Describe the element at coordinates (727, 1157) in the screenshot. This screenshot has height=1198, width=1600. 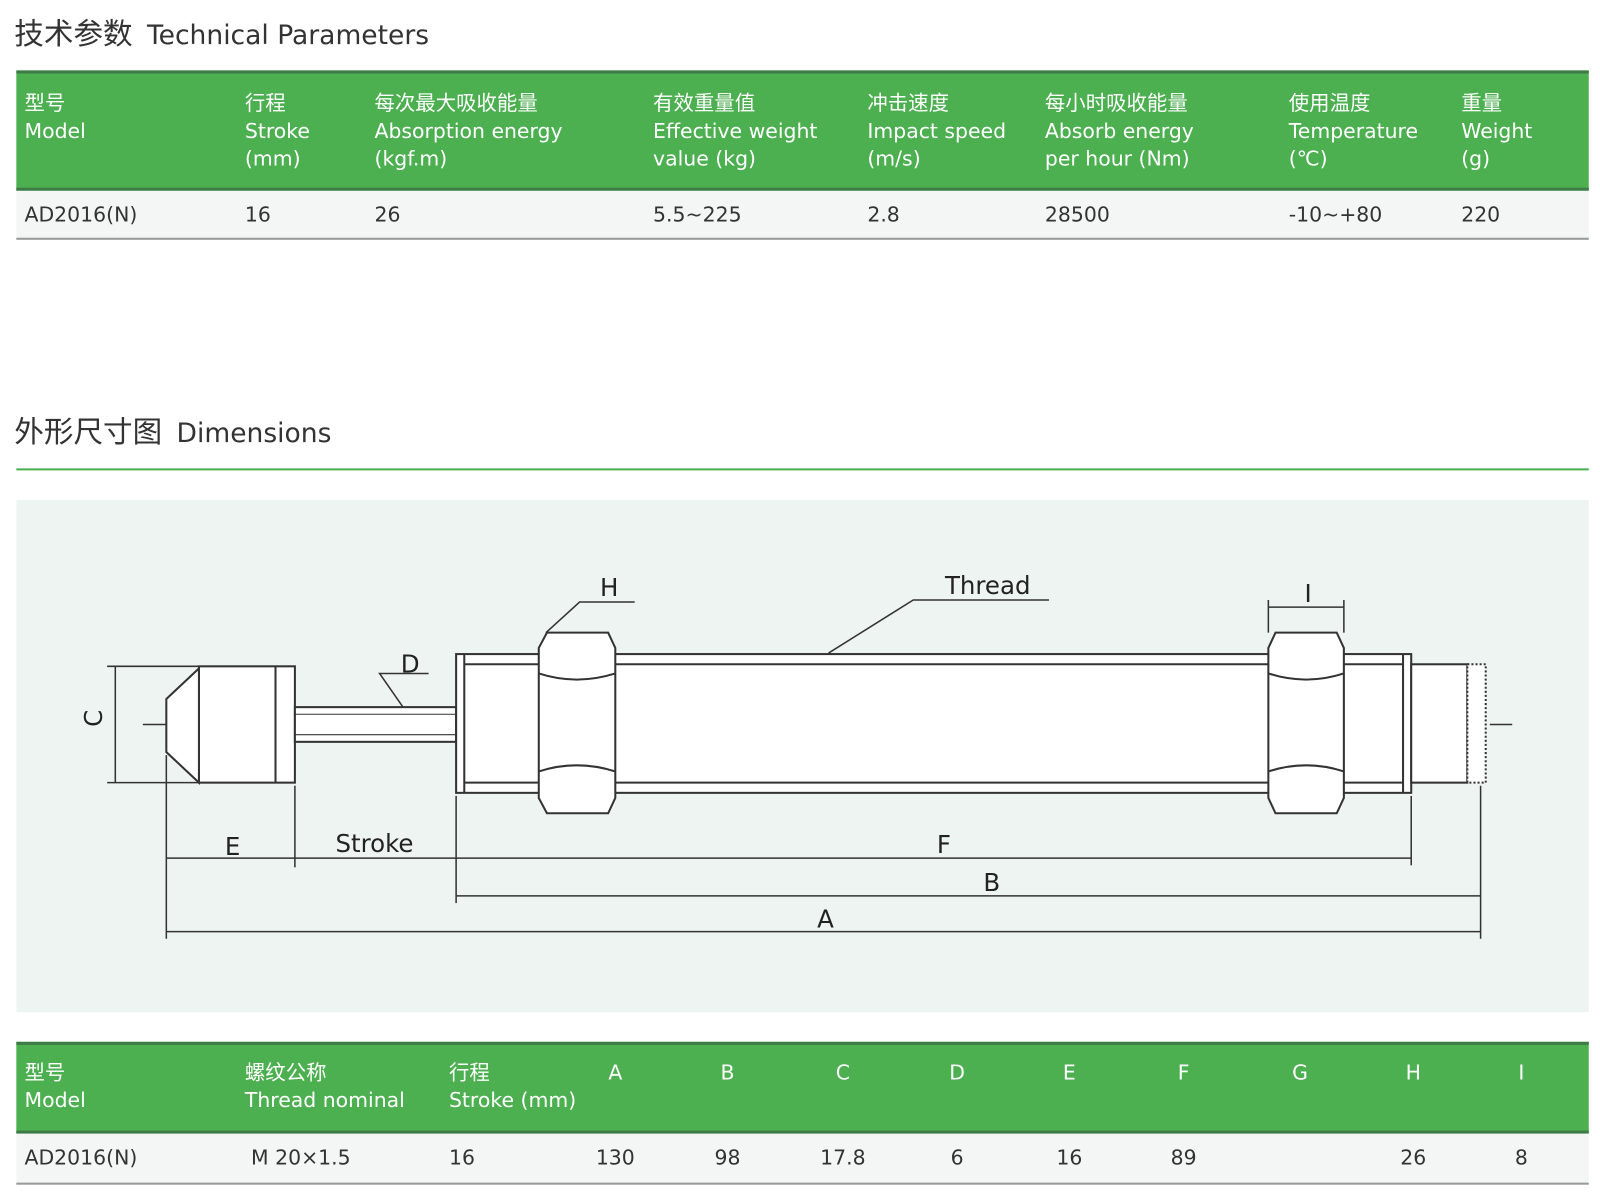
I see `cell-b: 98` at that location.